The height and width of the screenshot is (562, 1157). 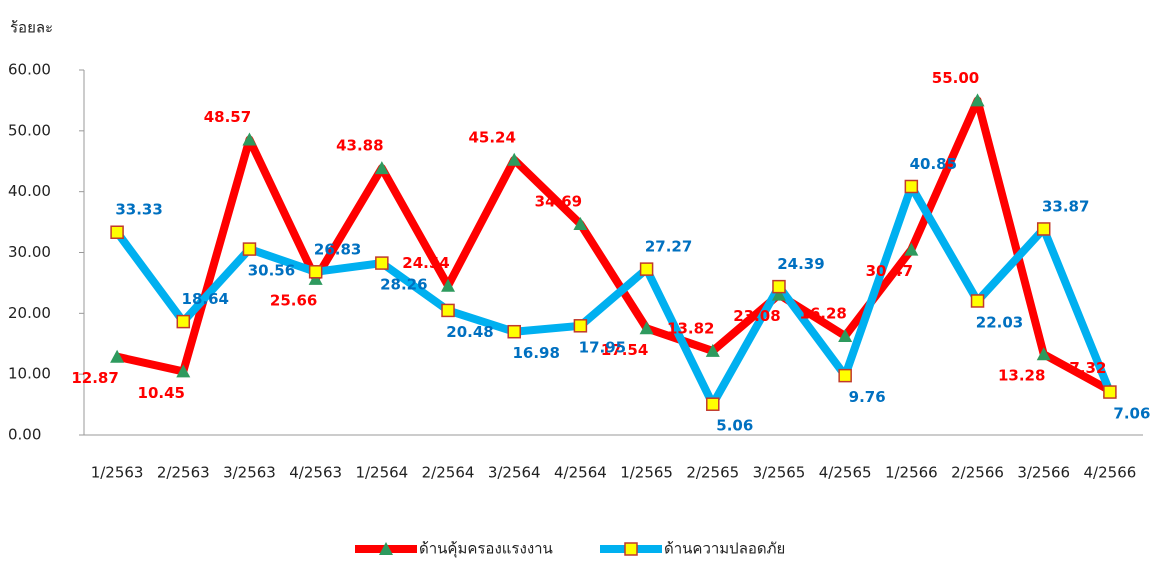 I want to click on value-label: 16.28, so click(x=822, y=313).